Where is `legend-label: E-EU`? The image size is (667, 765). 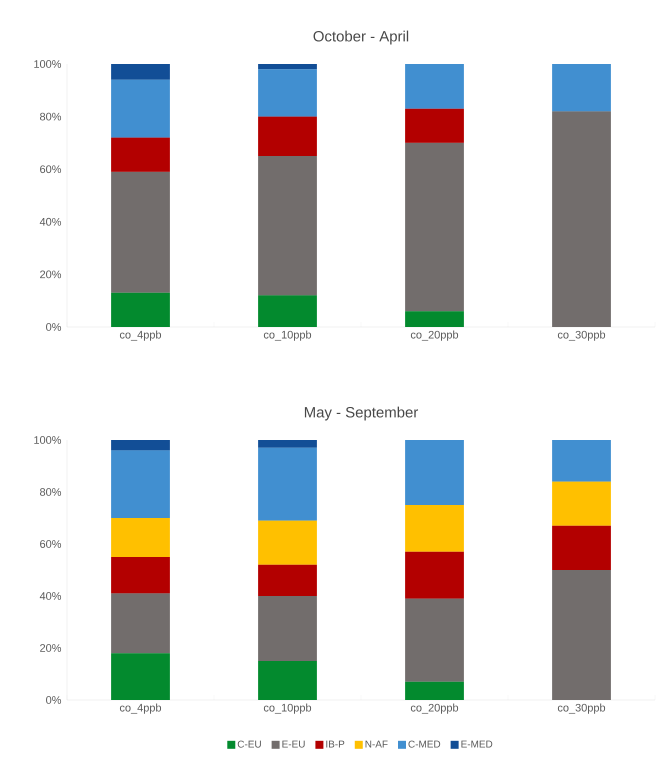
legend-label: E-EU is located at coordinates (293, 744).